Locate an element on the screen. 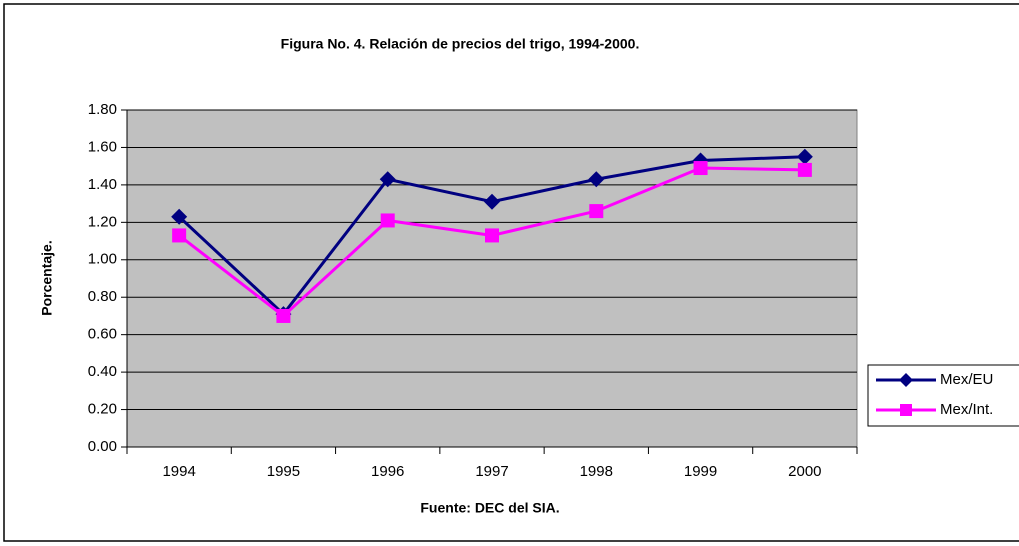  y-tick-label: 1.00 is located at coordinates (102, 259).